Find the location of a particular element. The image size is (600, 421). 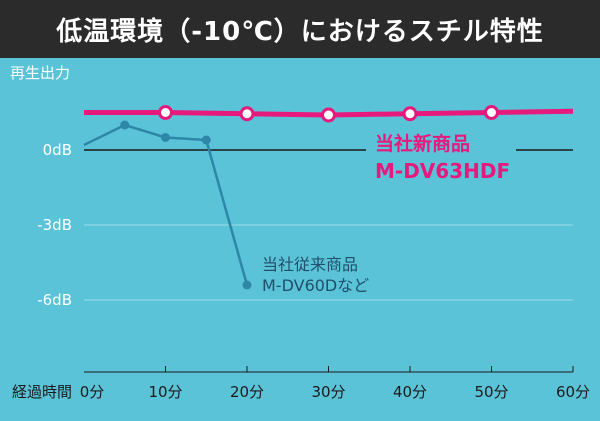

series-new-label-line1: 当社新商品 is located at coordinates (422, 143).